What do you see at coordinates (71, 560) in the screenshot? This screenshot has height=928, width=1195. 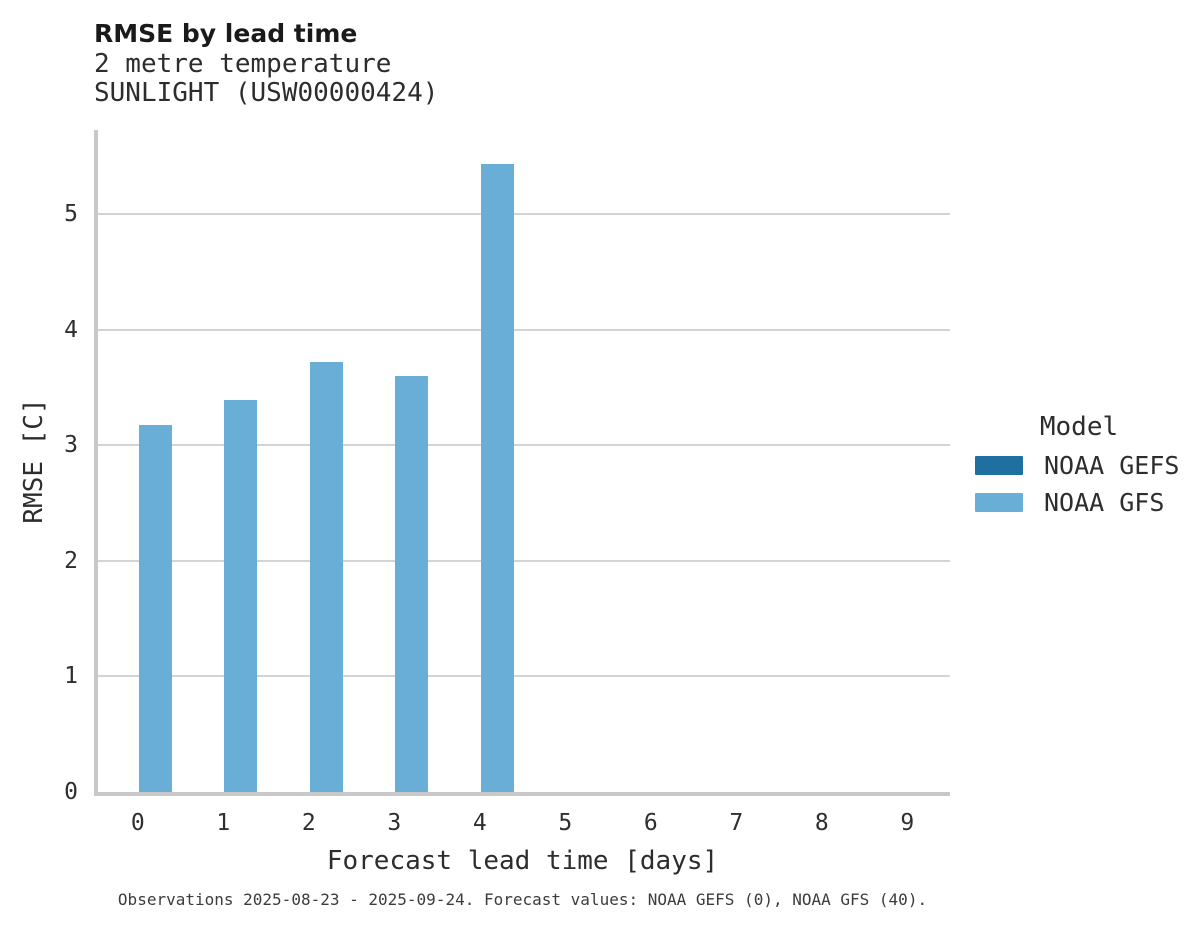 I see `y-tick-label-2: 2` at bounding box center [71, 560].